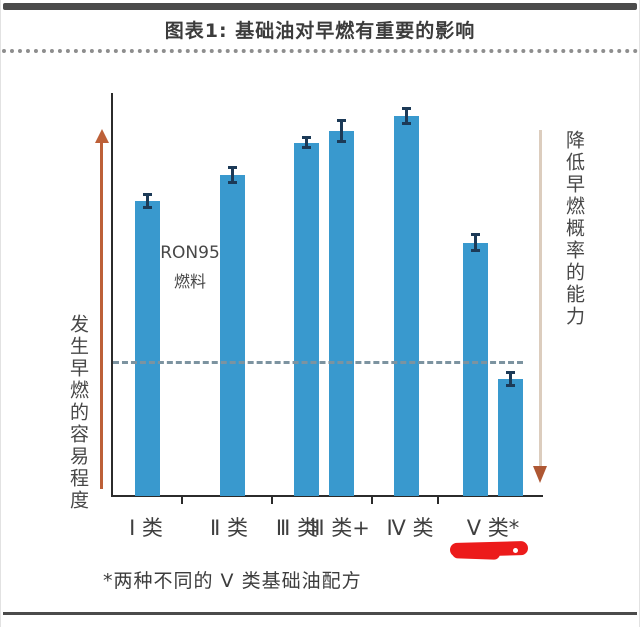  Describe the element at coordinates (574, 229) in the screenshot. I see `y-axis-label-right: 降低早燃概率的能力` at that location.